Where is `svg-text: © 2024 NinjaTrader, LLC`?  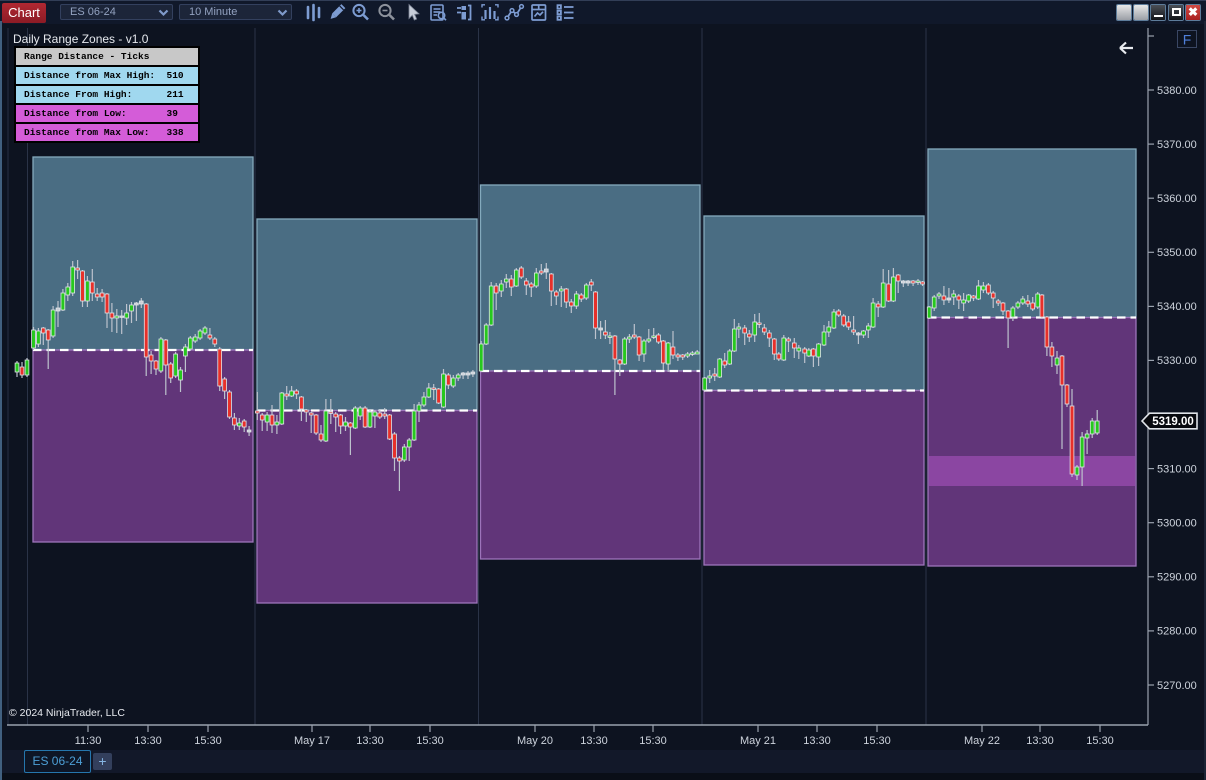
svg-text: © 2024 NinjaTrader, LLC is located at coordinates (67, 713).